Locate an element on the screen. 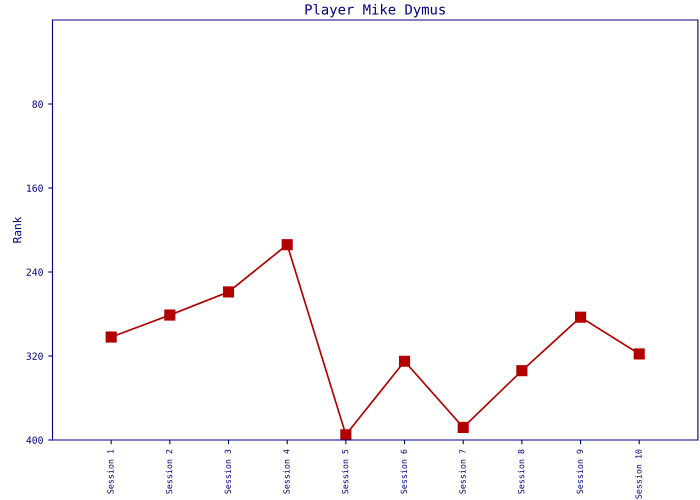 Image resolution: width=700 pixels, height=500 pixels. x-tick-label: Session 4 is located at coordinates (286, 471).